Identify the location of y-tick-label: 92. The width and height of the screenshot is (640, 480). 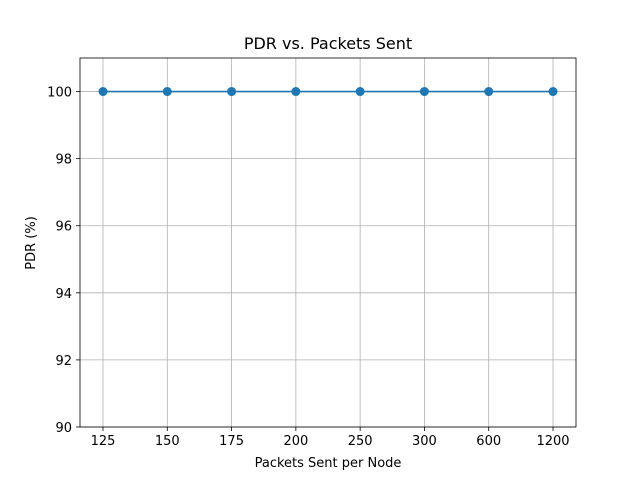
(63, 361).